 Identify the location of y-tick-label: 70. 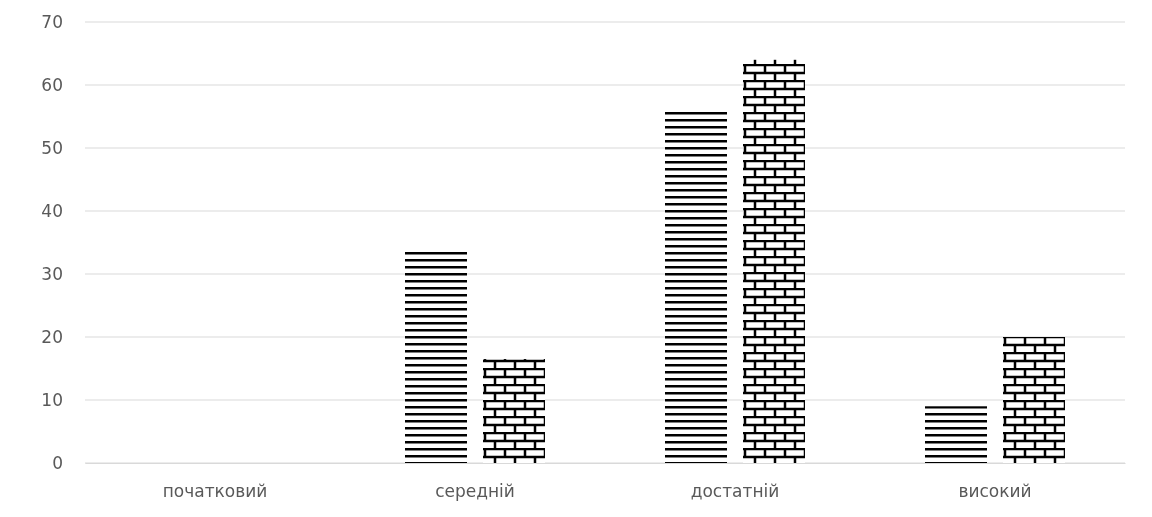
(52, 21).